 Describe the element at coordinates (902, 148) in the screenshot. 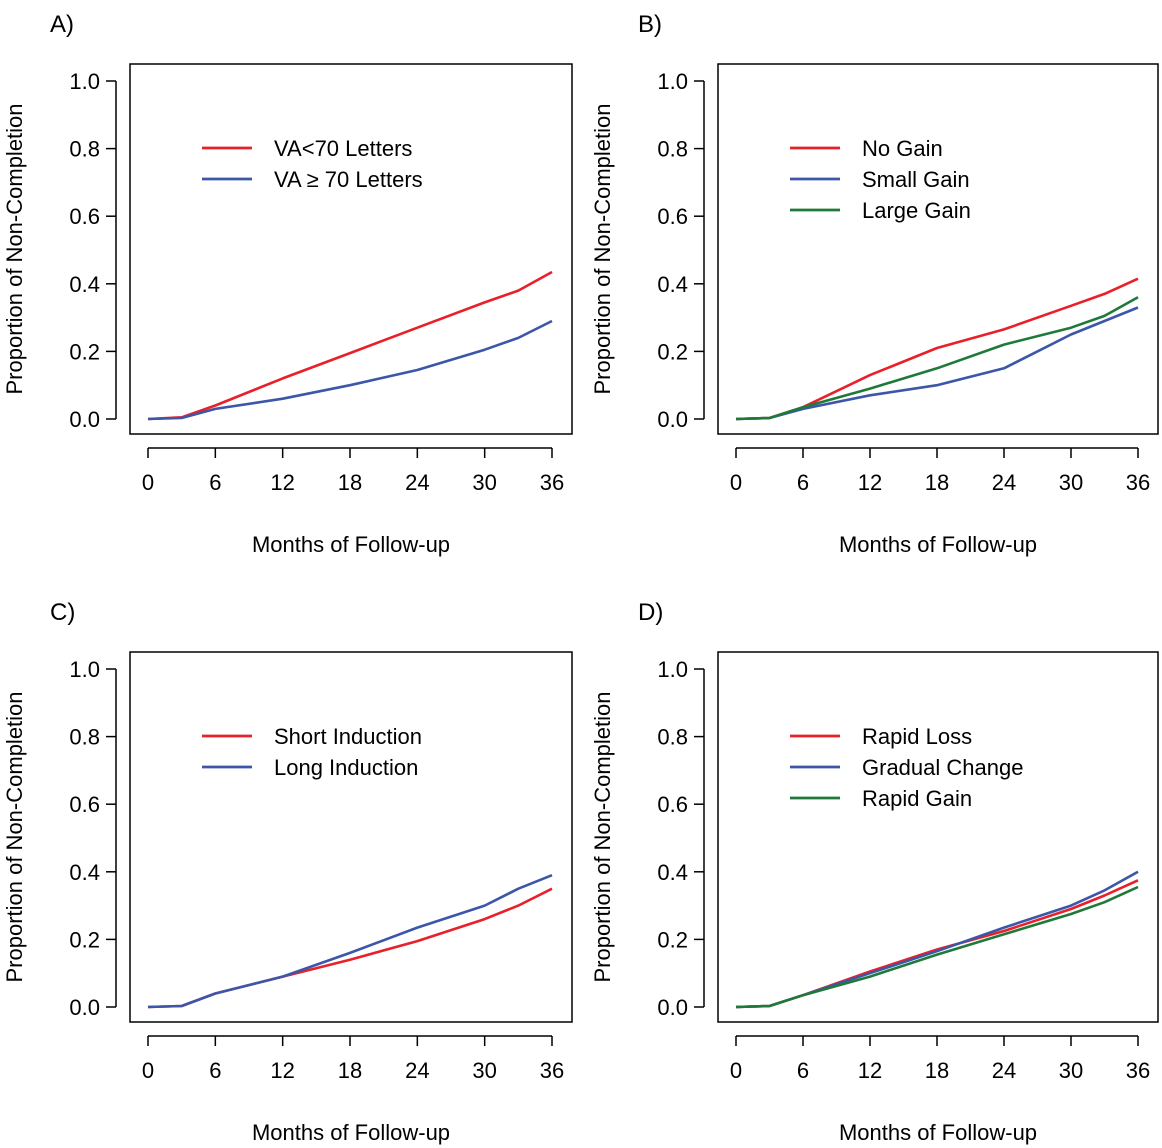

I see `legend-label: No Gain` at that location.